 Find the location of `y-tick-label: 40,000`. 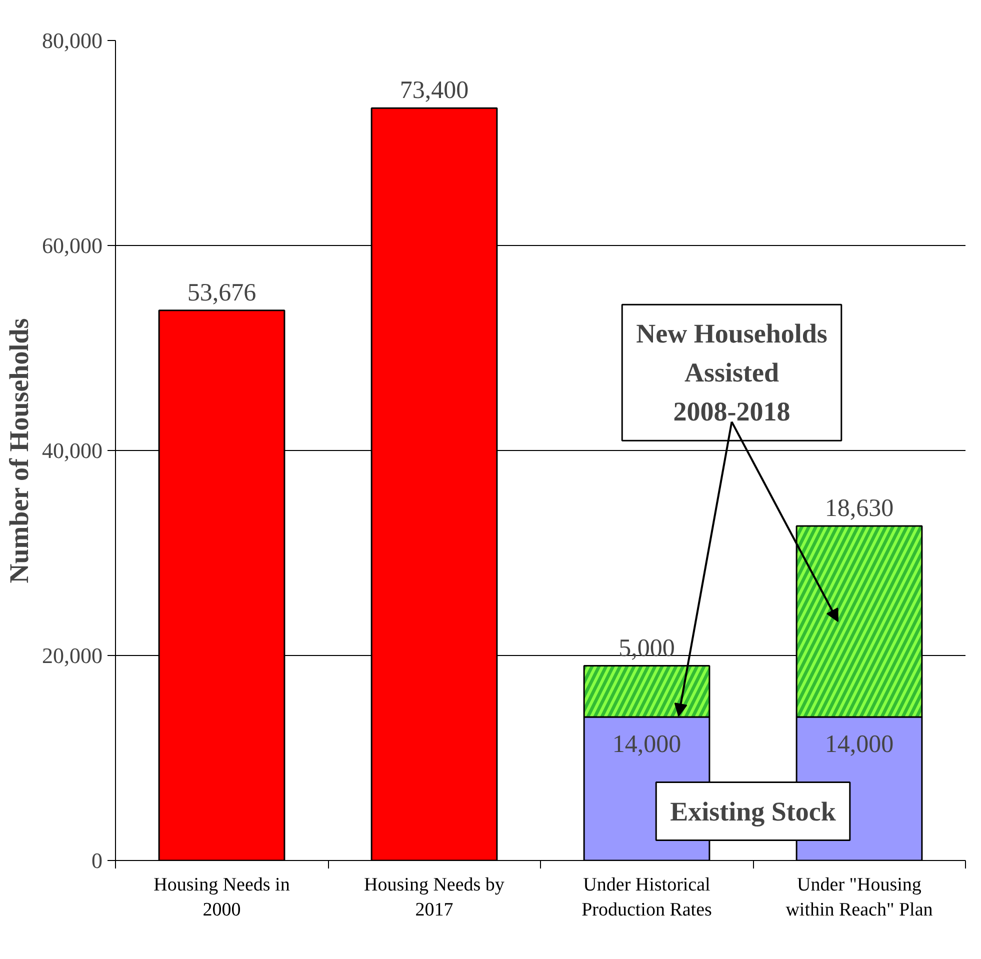

y-tick-label: 40,000 is located at coordinates (72, 450).